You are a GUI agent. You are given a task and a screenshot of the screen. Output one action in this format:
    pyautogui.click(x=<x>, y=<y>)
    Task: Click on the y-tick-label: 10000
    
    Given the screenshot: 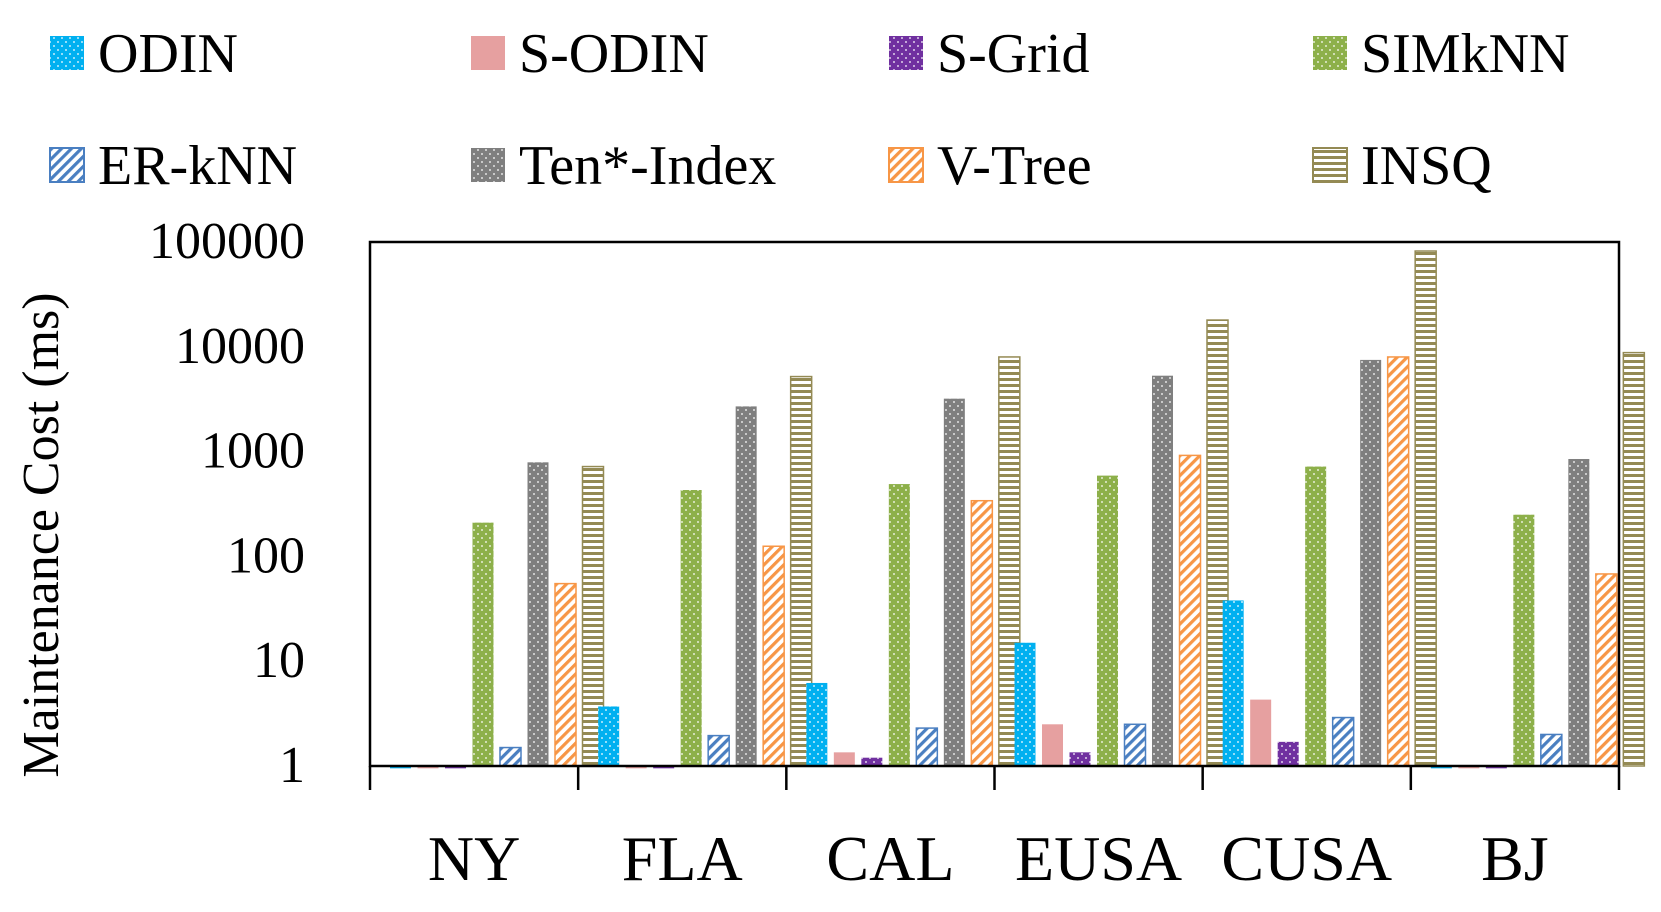 What is the action you would take?
    pyautogui.click(x=240, y=346)
    